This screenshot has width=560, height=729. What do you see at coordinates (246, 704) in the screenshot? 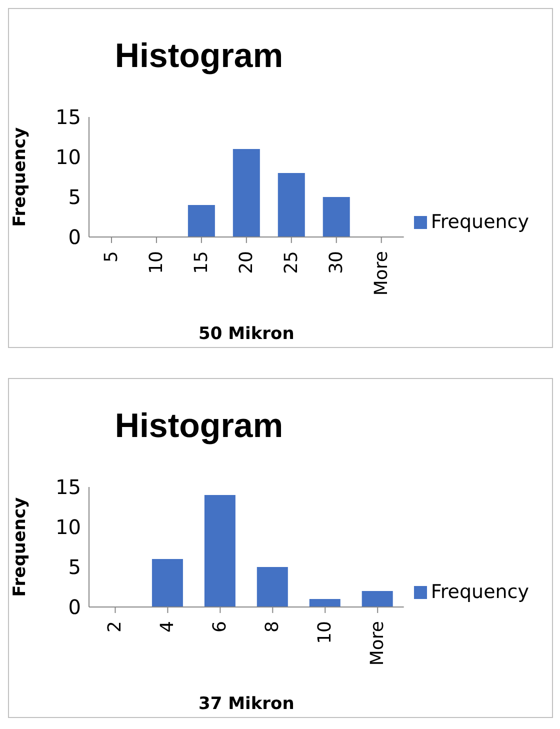
I see `x-axis-title: 37 Mikron` at bounding box center [246, 704].